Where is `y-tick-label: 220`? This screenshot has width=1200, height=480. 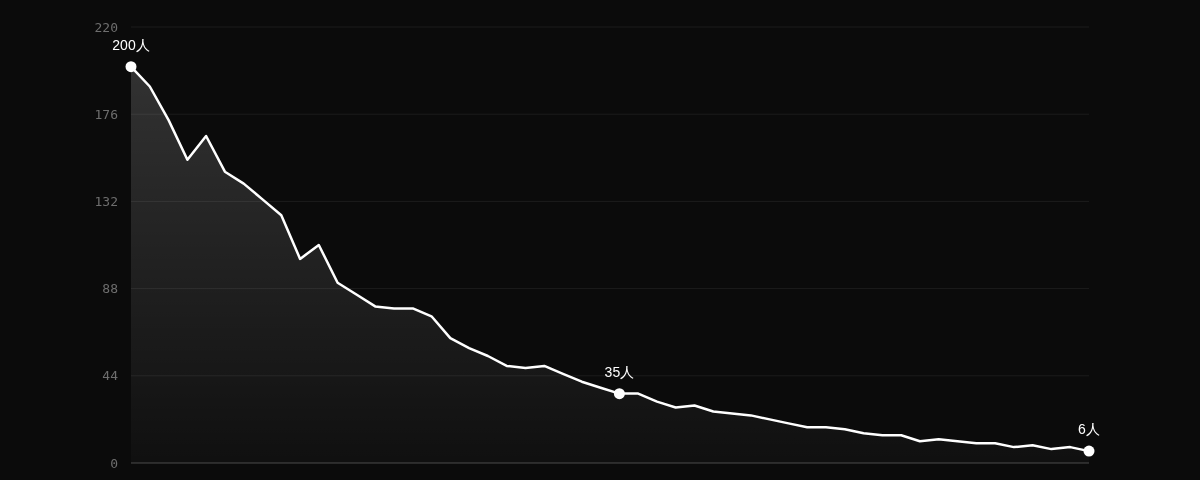 y-tick-label: 220 is located at coordinates (106, 27).